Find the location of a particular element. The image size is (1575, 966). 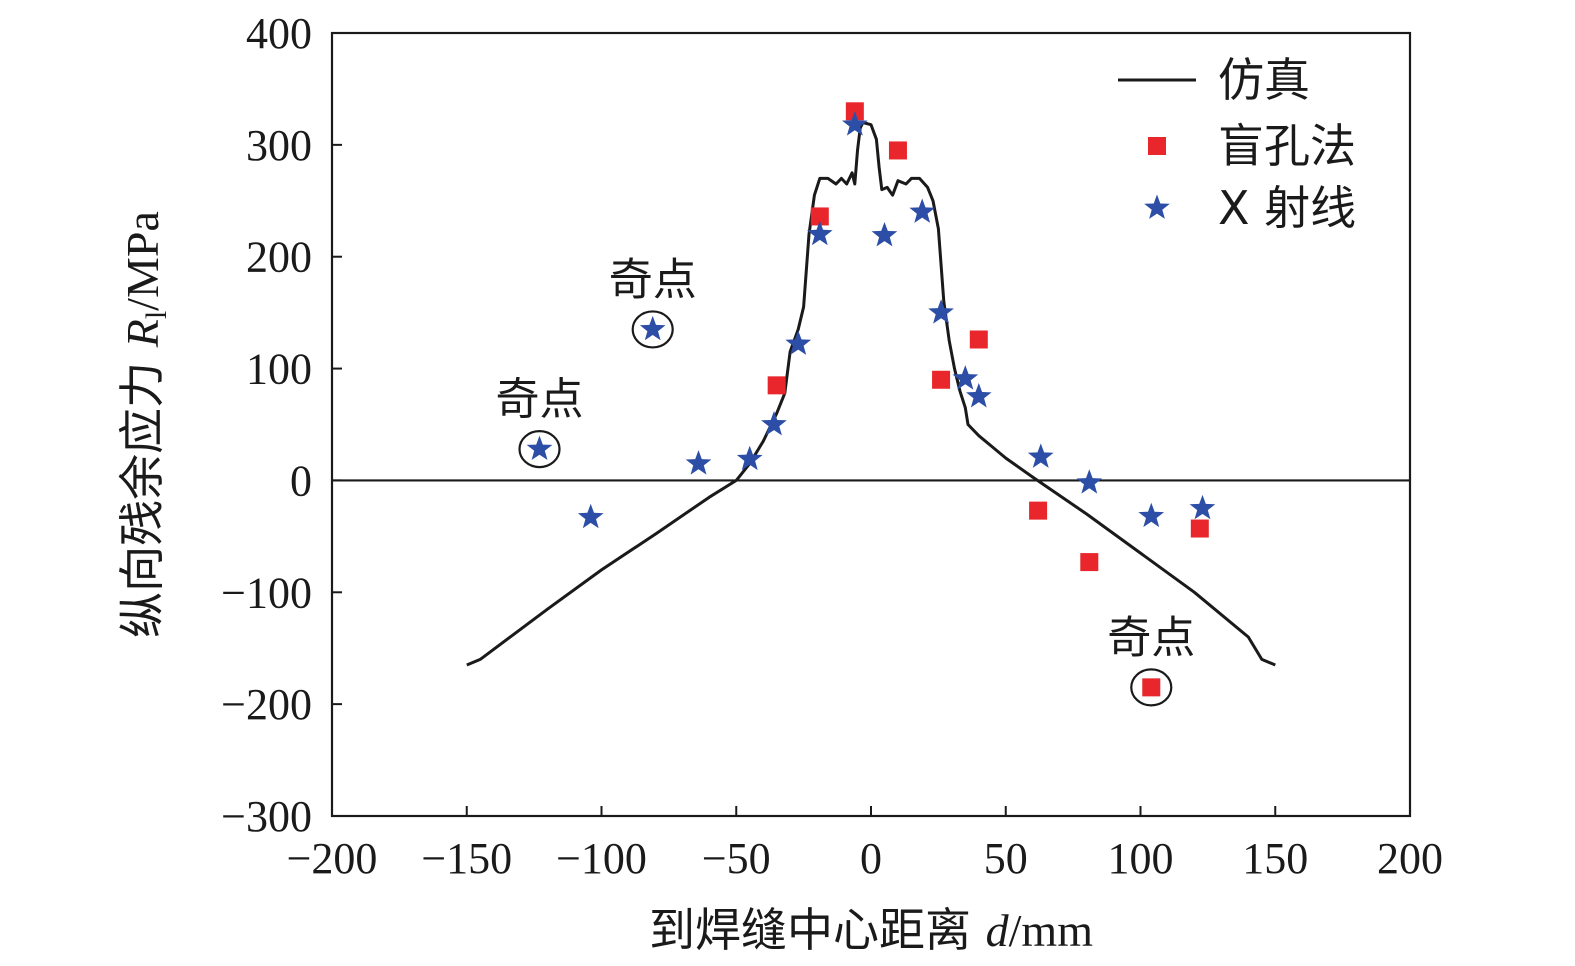

y-axis-title: 纵向残余应力 Rl/MPa is located at coordinates (144, 424).